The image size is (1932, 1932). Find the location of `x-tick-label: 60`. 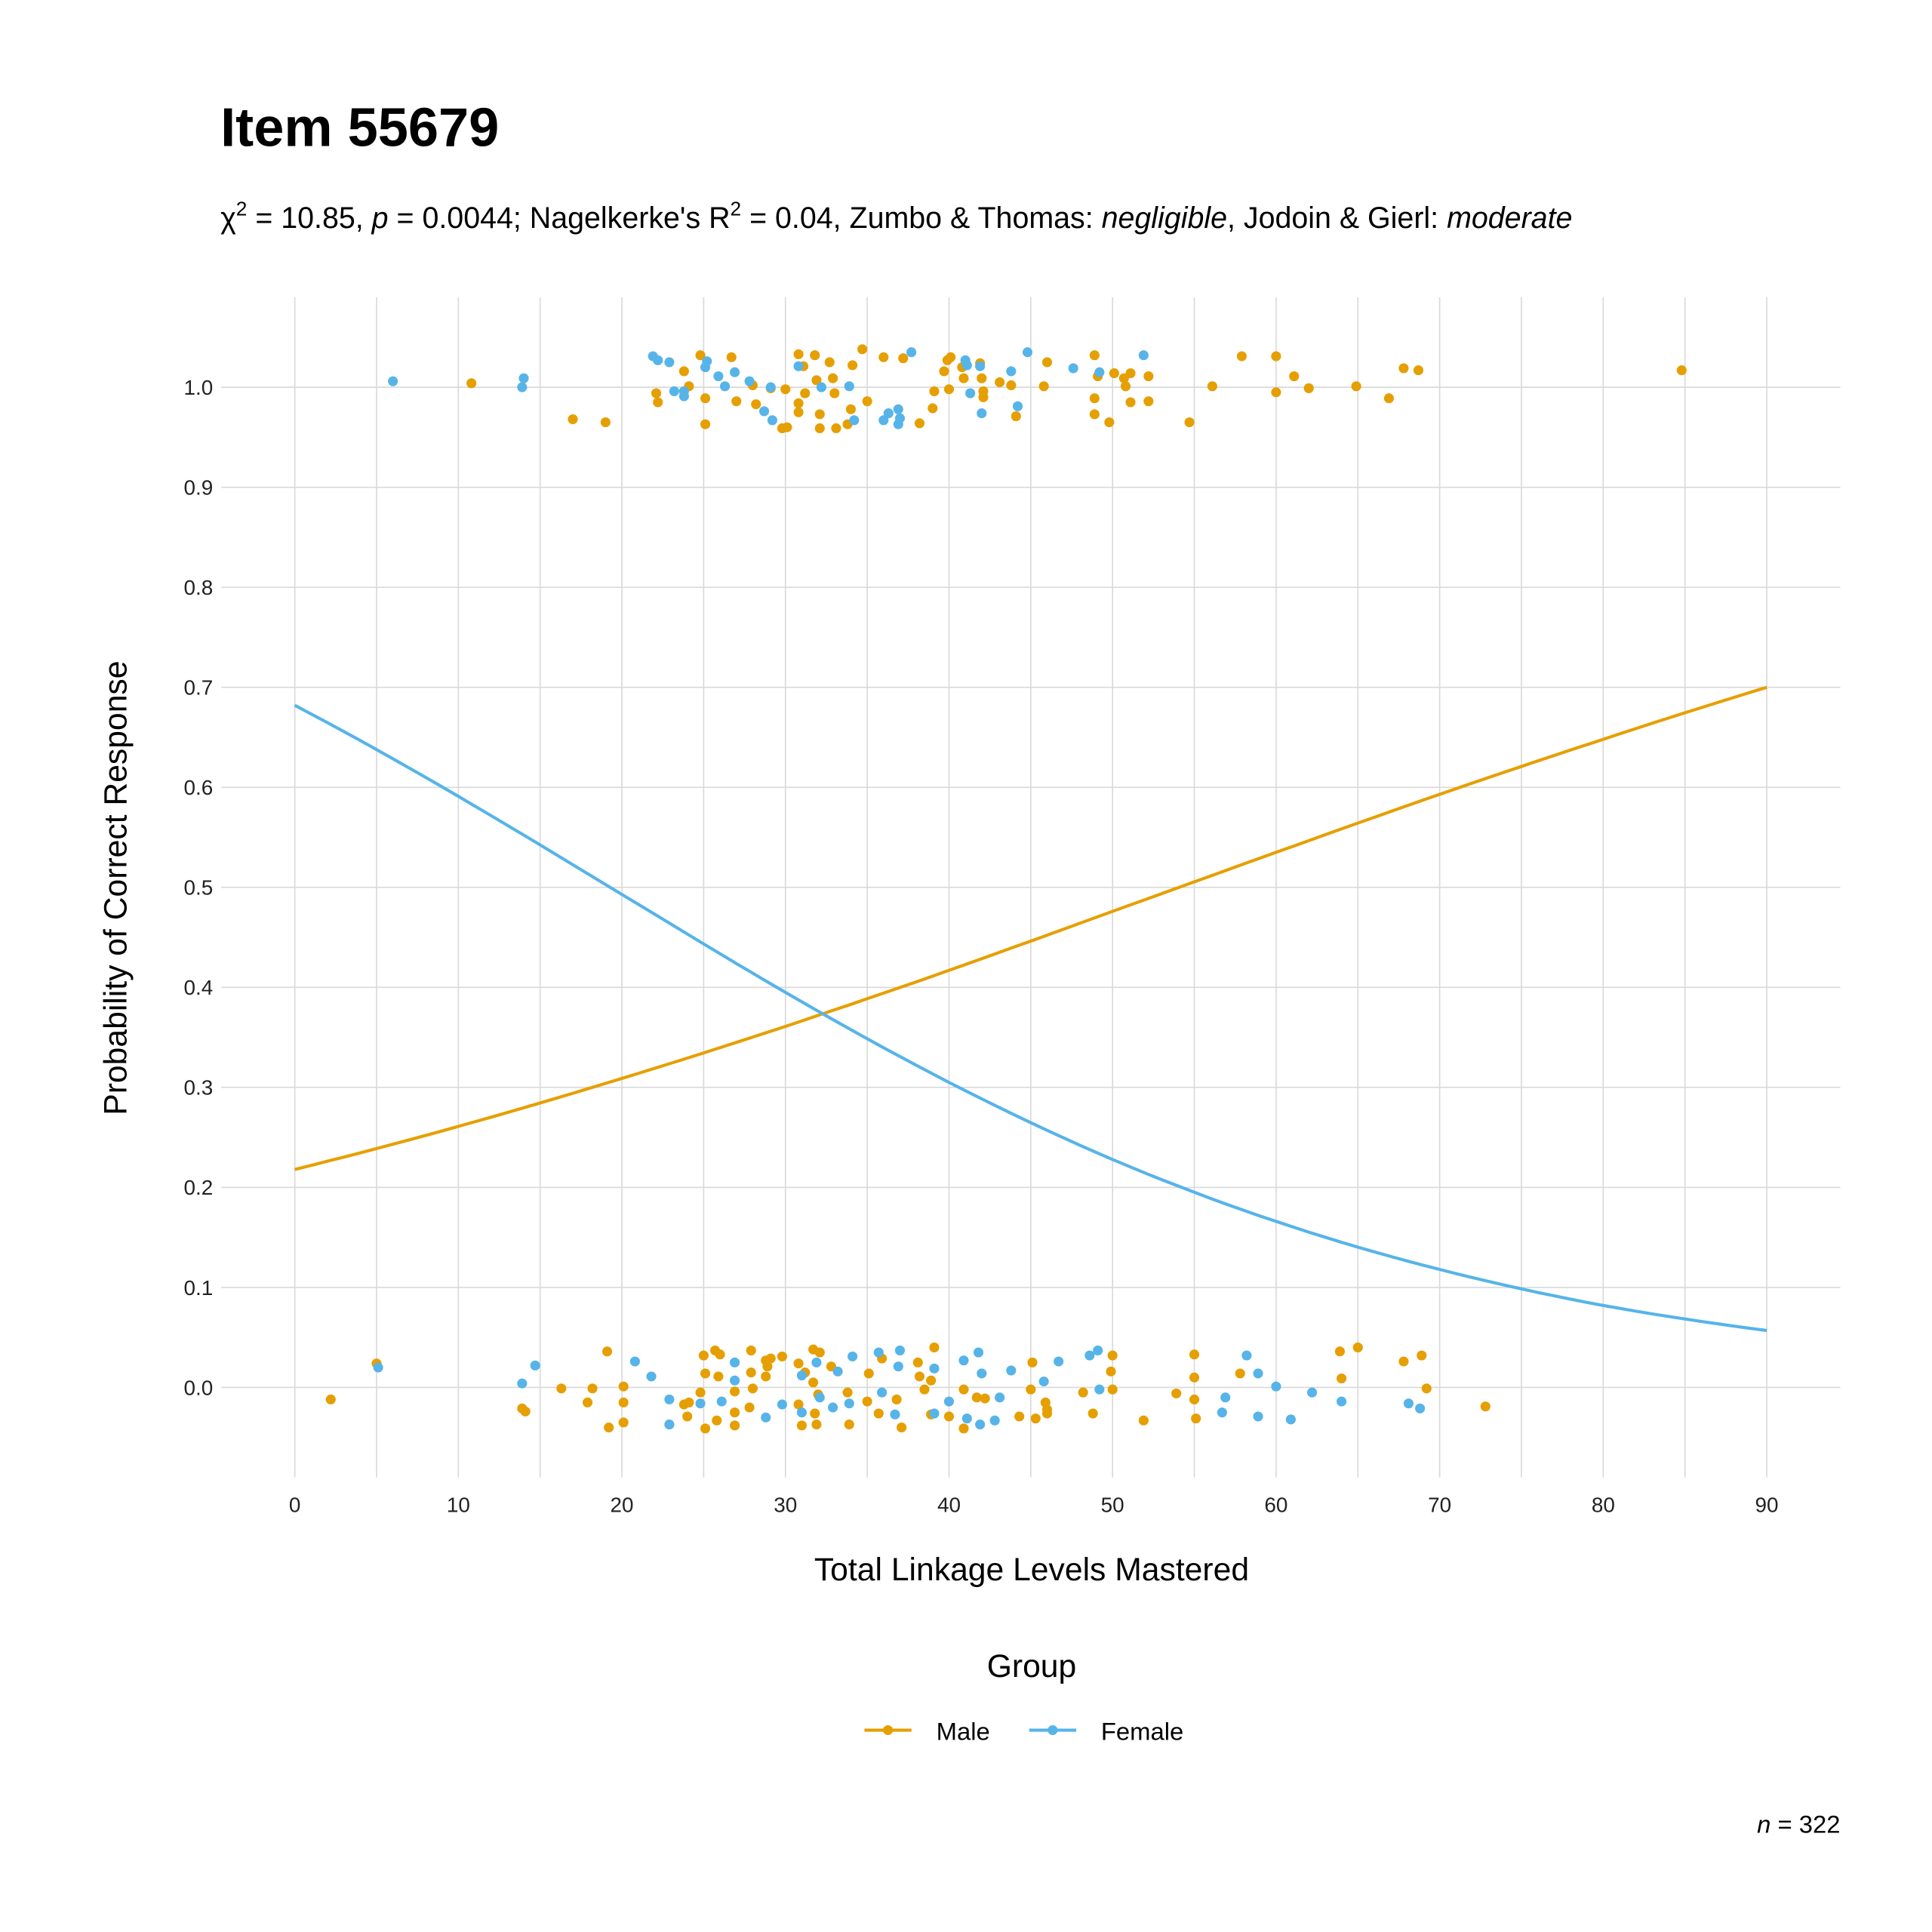

x-tick-label: 60 is located at coordinates (1275, 1505).